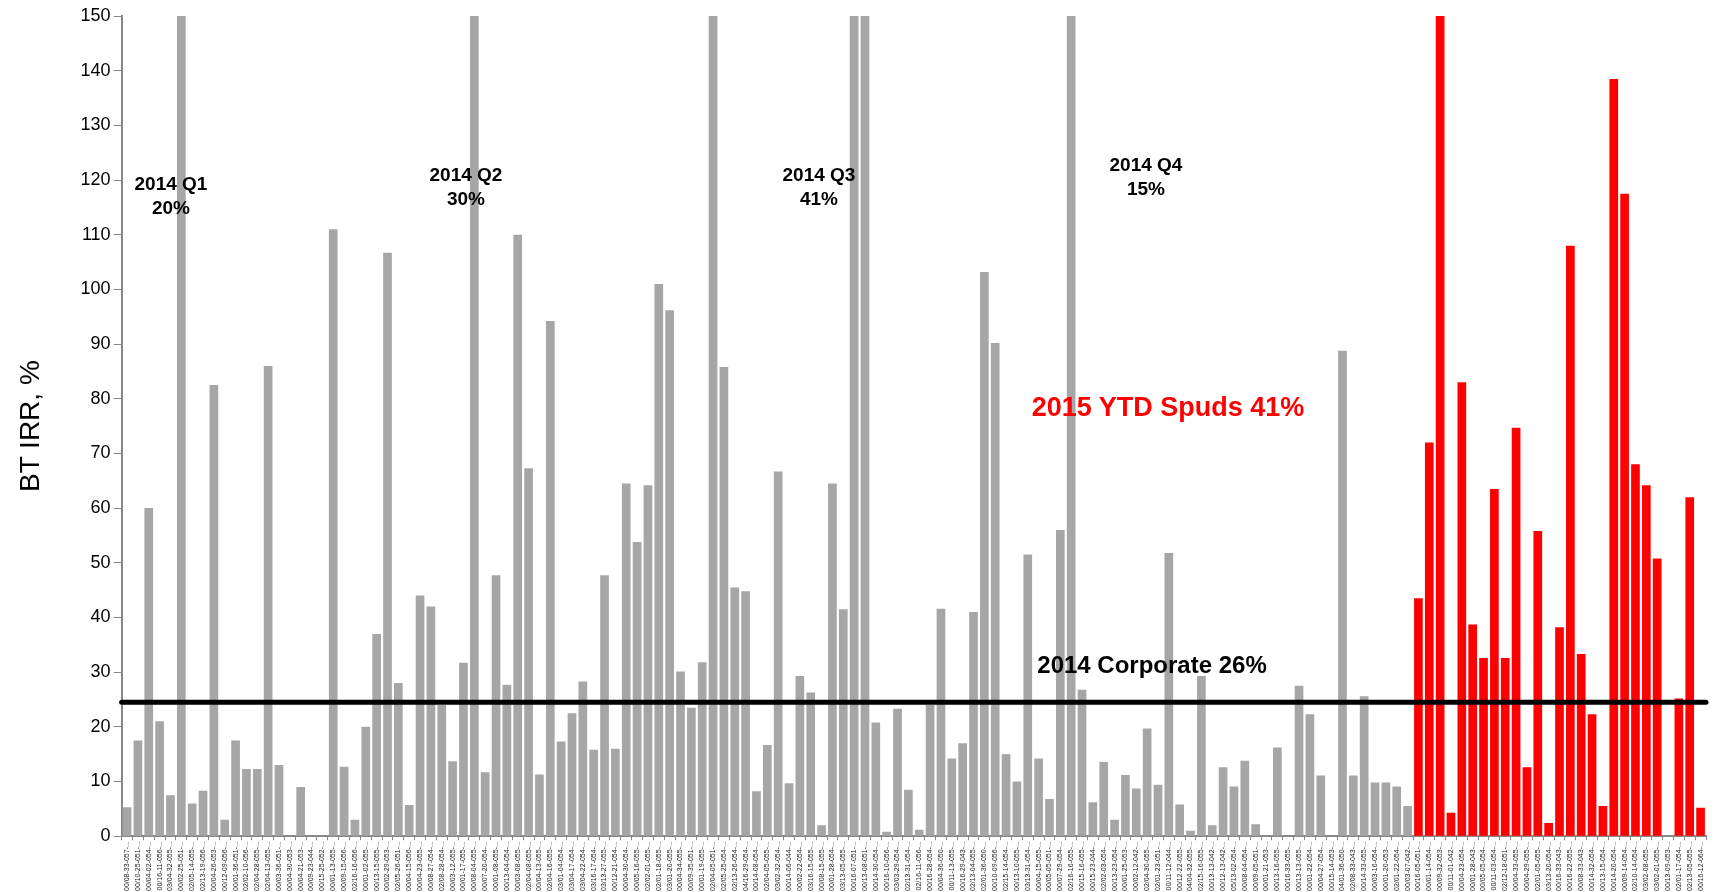 The height and width of the screenshot is (892, 1728). I want to click on y-tick-label: 130, so click(95, 124).